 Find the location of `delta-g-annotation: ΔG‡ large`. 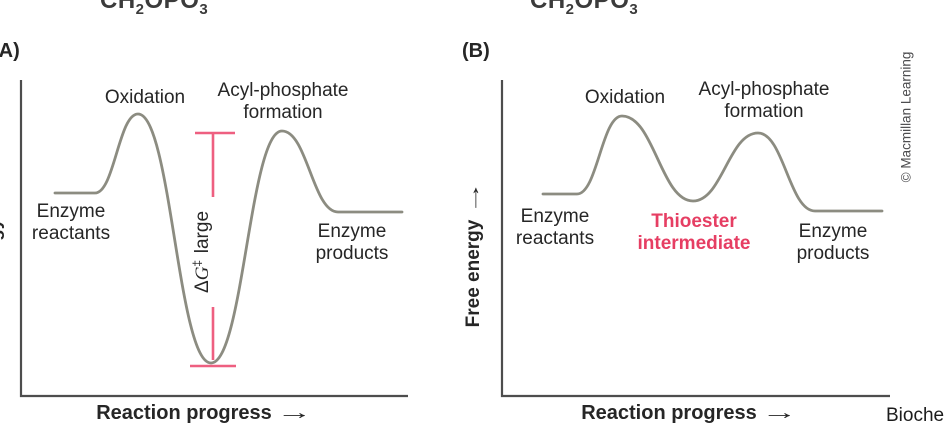

delta-g-annotation: ΔG‡ large is located at coordinates (202, 252).